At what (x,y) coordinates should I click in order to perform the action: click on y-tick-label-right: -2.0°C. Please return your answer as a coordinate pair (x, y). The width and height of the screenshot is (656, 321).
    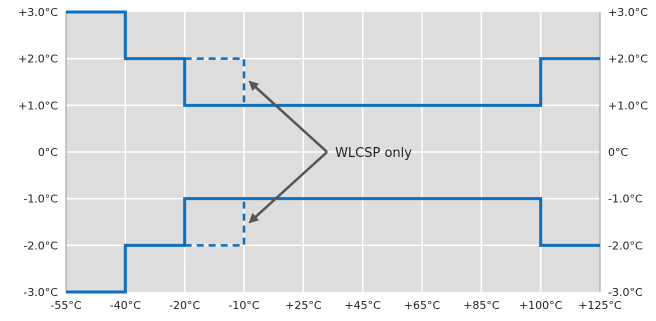
    Looking at the image, I should click on (625, 245).